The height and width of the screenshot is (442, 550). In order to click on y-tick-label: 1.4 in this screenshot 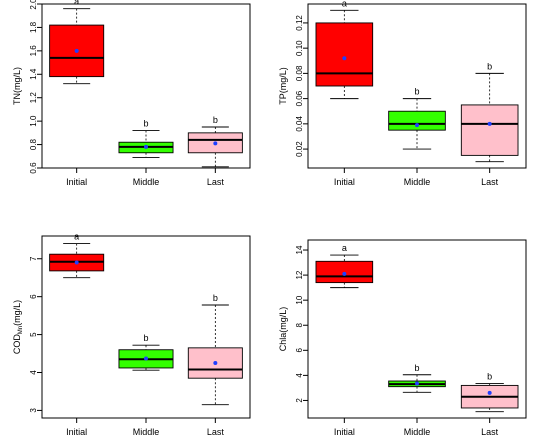, I will do `click(33, 74)`.